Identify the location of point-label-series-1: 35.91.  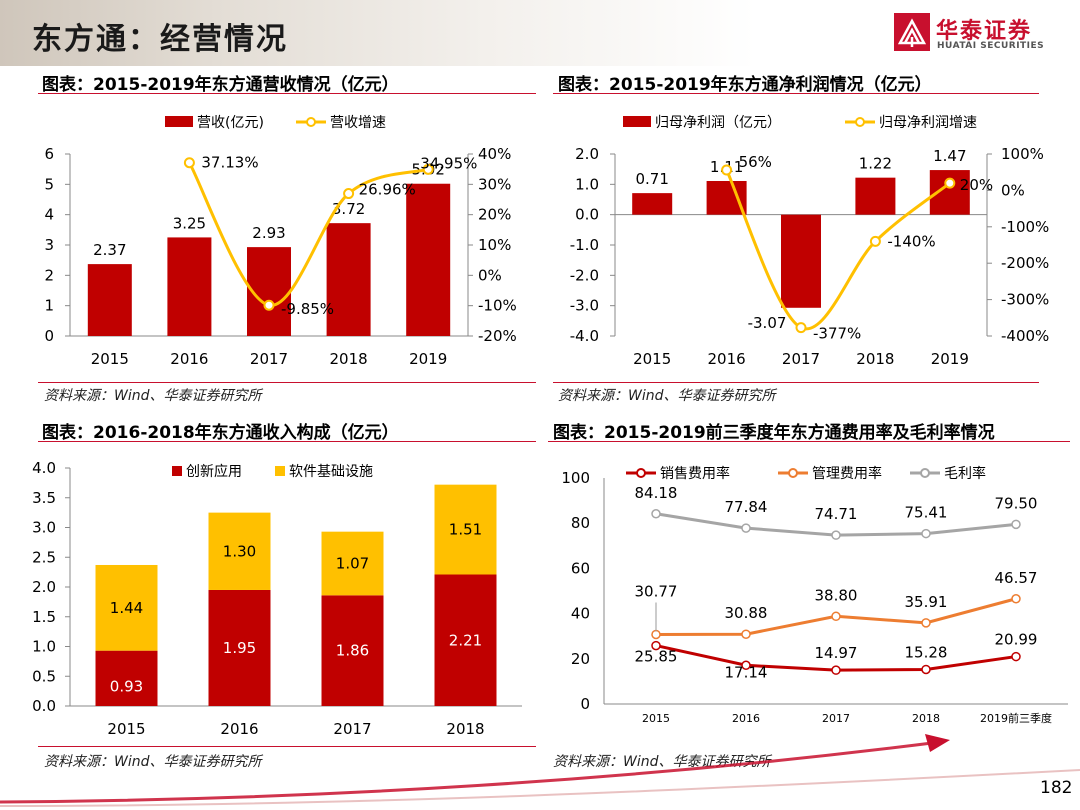
(926, 602).